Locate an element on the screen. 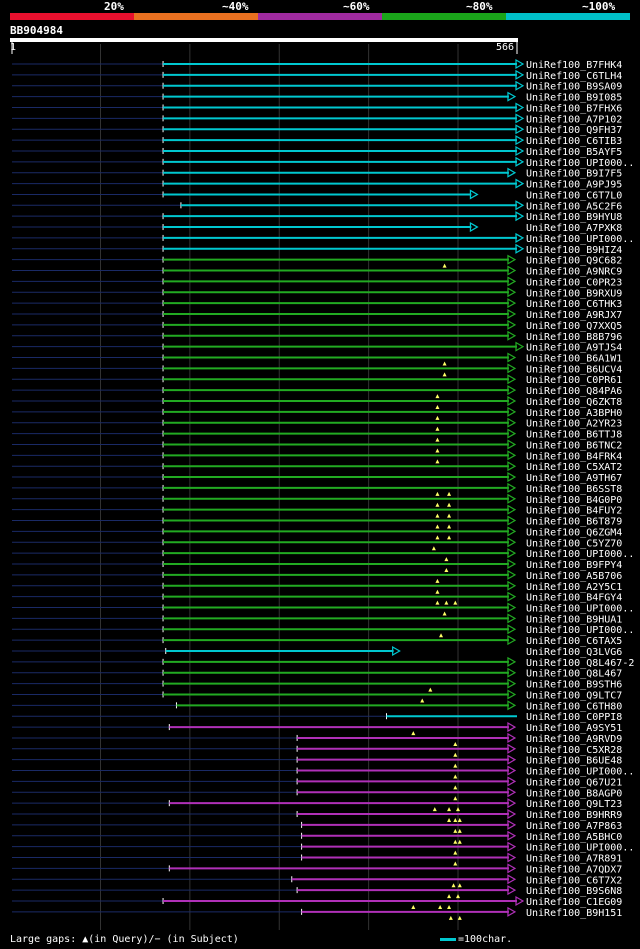 Image resolution: width=640 pixels, height=949 pixels. hit-label: UniRef100_C0PPI8 is located at coordinates (574, 717).